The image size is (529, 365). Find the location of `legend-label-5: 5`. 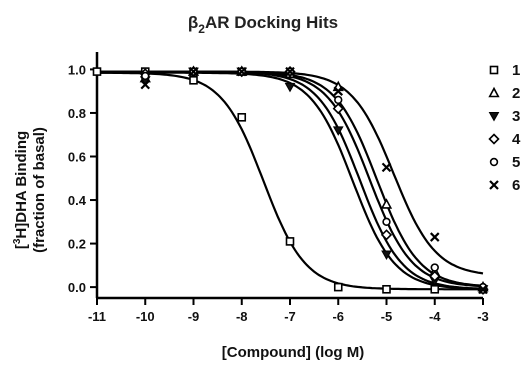

legend-label-5: 5 is located at coordinates (516, 162).